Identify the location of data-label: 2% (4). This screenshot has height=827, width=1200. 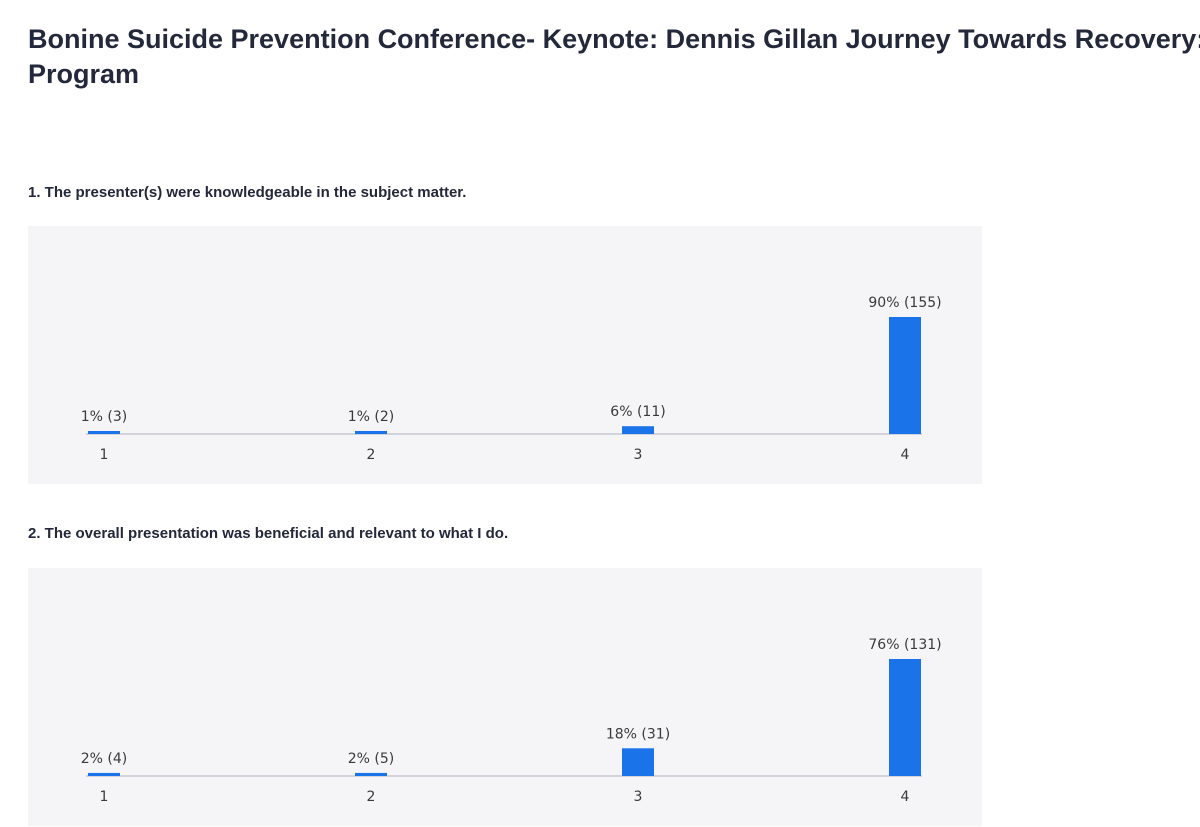
(104, 759).